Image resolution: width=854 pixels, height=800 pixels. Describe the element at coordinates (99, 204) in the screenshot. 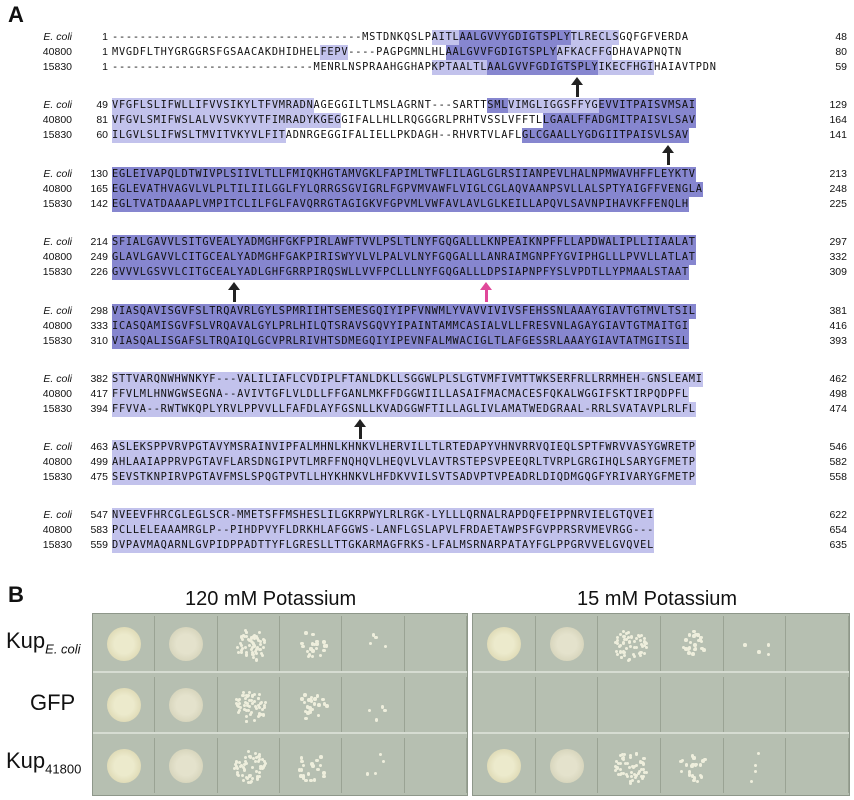

I see `start-position: 142` at that location.